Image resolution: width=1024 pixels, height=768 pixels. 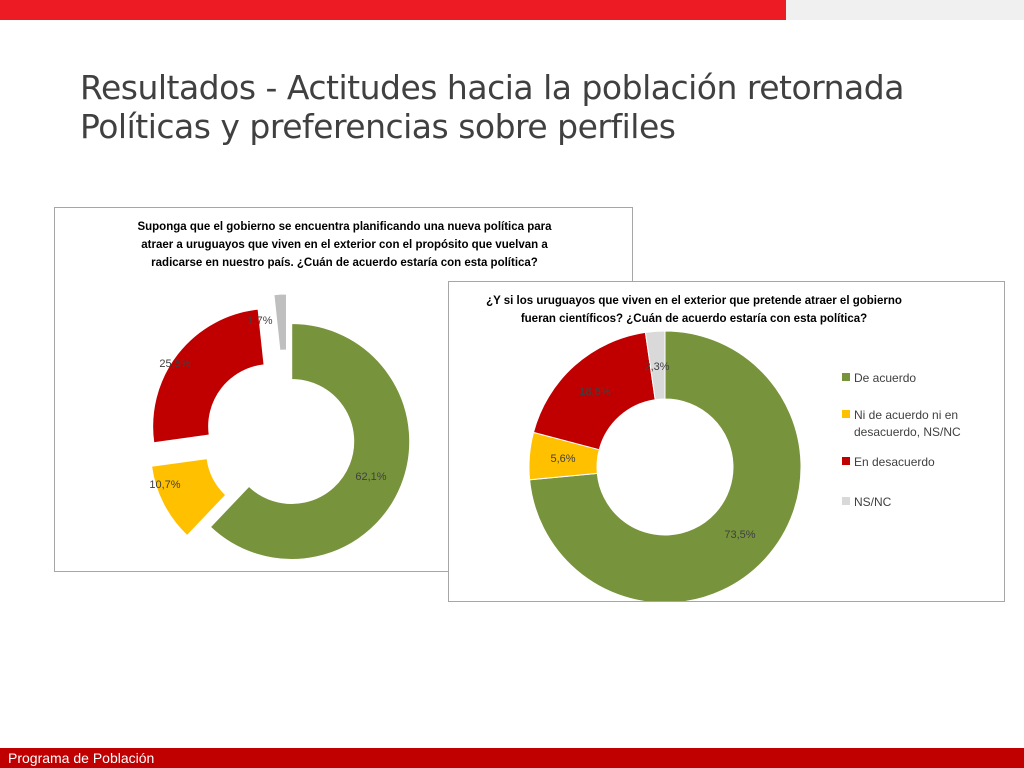 What do you see at coordinates (280, 322) in the screenshot?
I see `chart-1-slice-ns-nc` at bounding box center [280, 322].